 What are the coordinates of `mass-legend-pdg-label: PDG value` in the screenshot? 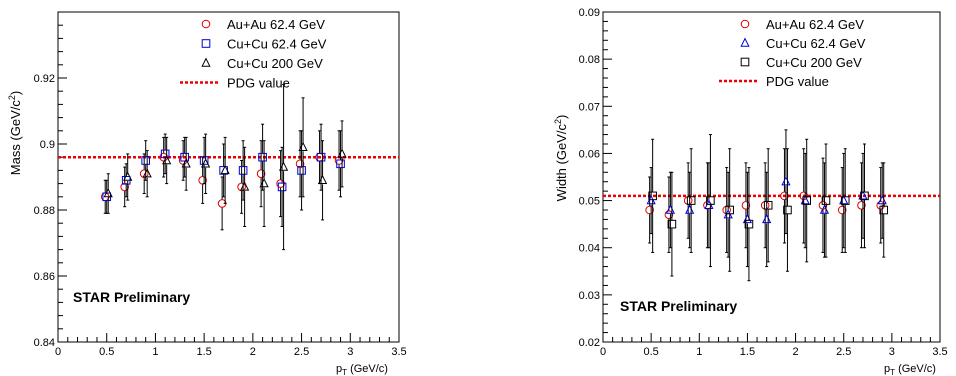 It's located at (258, 83).